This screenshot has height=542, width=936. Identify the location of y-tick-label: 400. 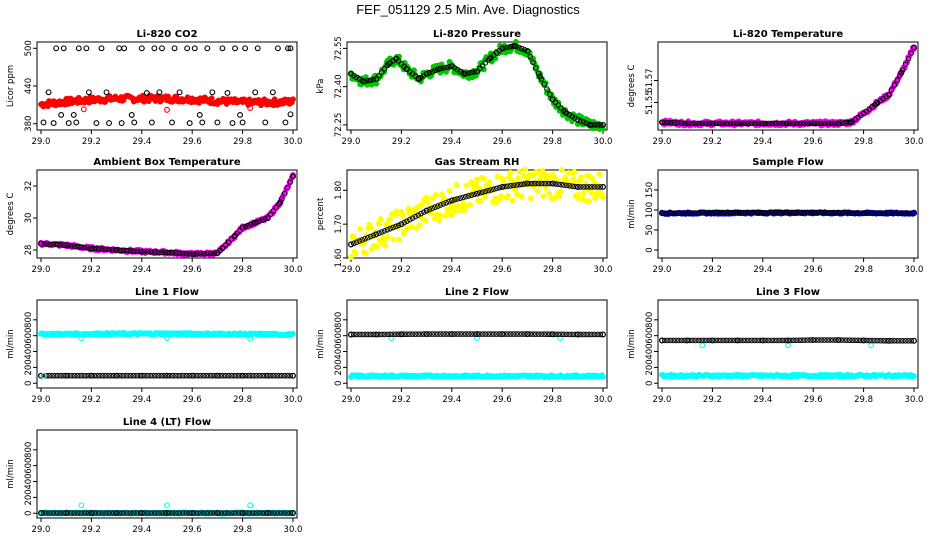
(339, 351).